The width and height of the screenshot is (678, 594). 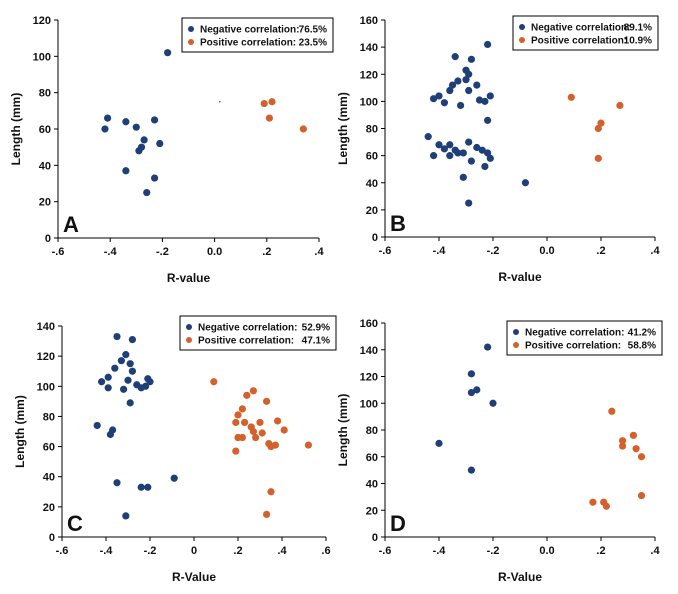 What do you see at coordinates (398, 223) in the screenshot?
I see `panel-letter-b: B` at bounding box center [398, 223].